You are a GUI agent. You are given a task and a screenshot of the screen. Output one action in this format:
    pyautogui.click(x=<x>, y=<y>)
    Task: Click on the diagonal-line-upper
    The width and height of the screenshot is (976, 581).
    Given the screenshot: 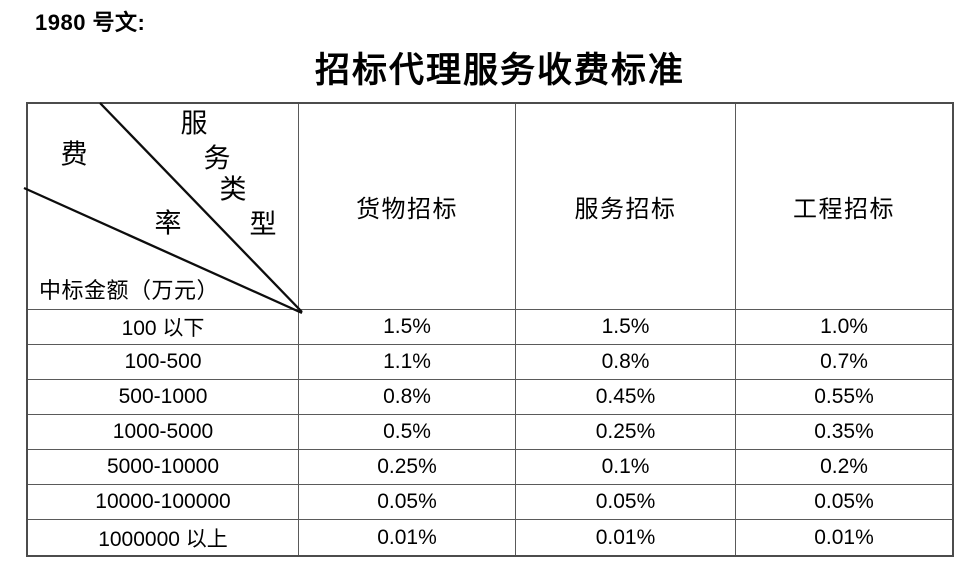 What is the action you would take?
    pyautogui.click(x=201, y=207)
    